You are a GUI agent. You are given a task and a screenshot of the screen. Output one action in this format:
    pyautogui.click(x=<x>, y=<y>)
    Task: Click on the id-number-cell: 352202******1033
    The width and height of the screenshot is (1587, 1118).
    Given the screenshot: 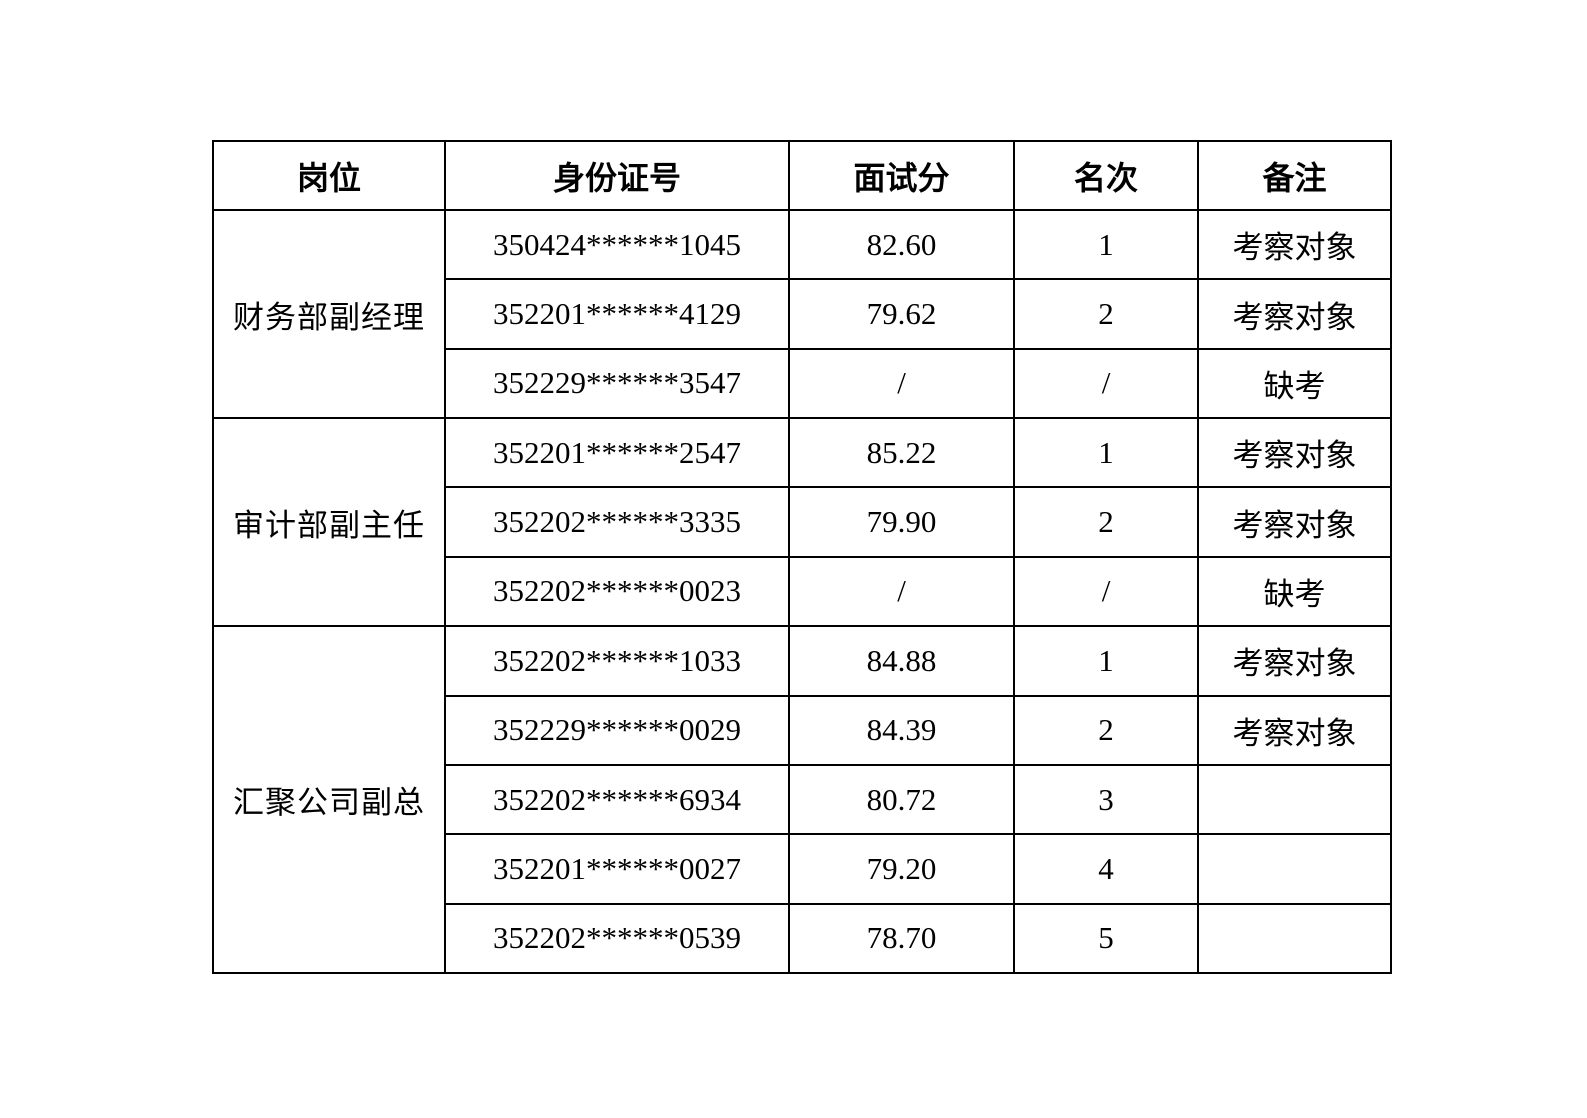 What is the action you would take?
    pyautogui.click(x=617, y=661)
    